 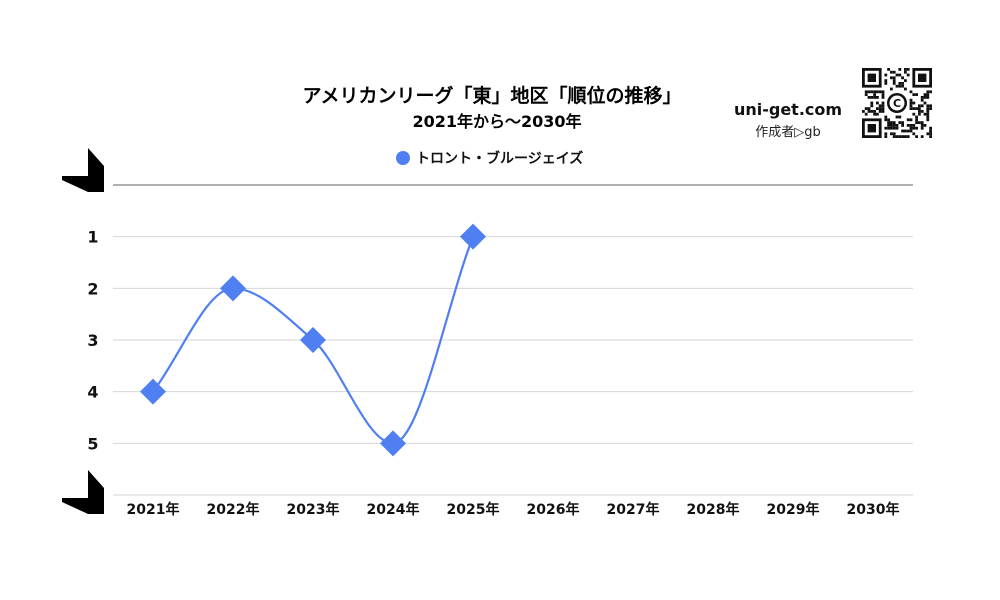 I want to click on svg-text: C, so click(x=897, y=103).